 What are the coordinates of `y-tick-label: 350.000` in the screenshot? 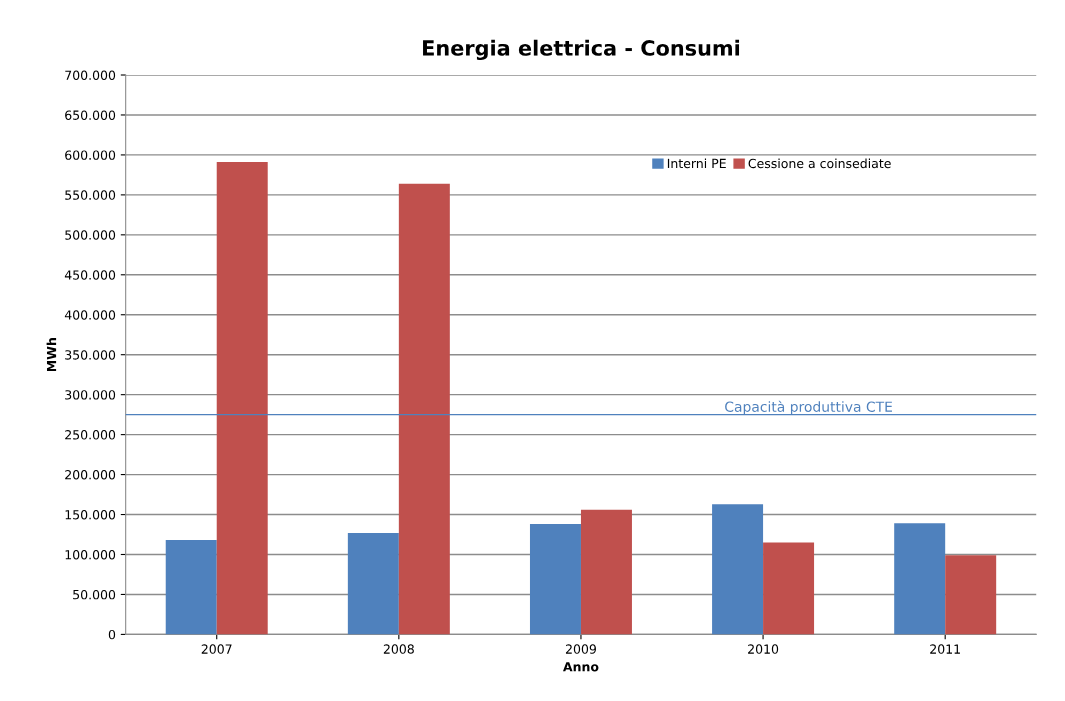 It's located at (90, 355).